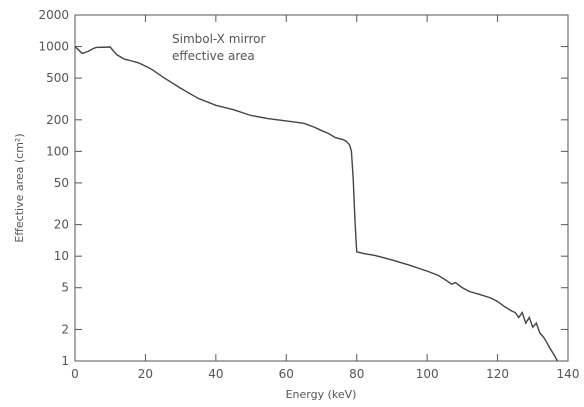 The height and width of the screenshot is (407, 584). I want to click on y-tick-label: 100, so click(57, 151).